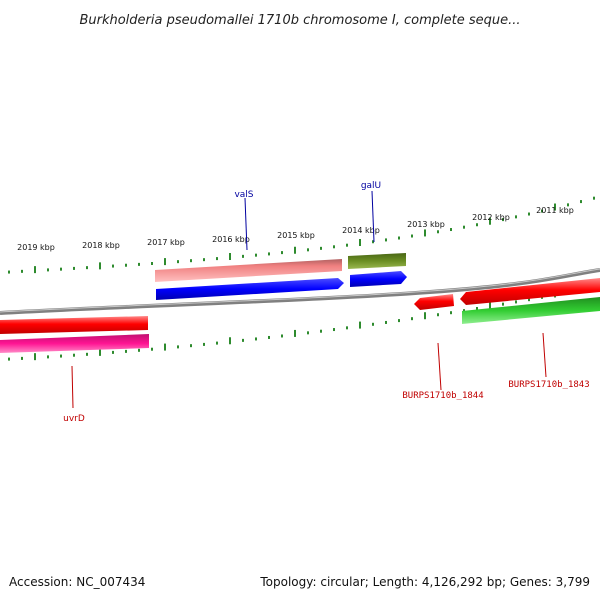 The width and height of the screenshot is (600, 600). Describe the element at coordinates (377, 261) in the screenshot. I see `feature-galU-rna` at that location.